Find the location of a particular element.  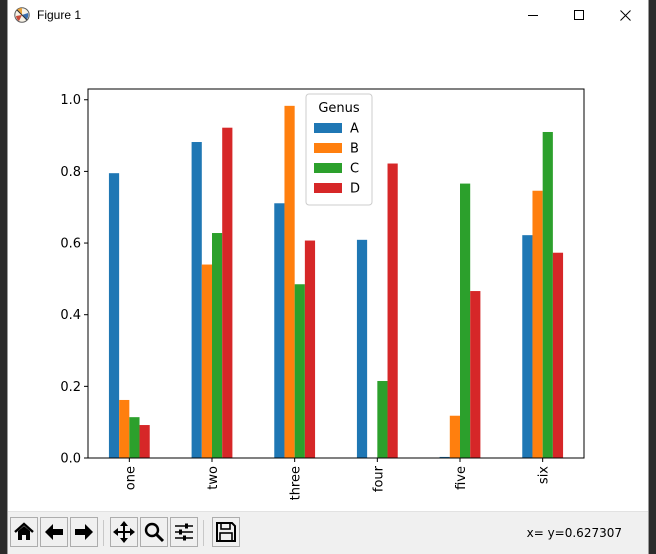

y-tick-label: 0.0 is located at coordinates (70, 459).